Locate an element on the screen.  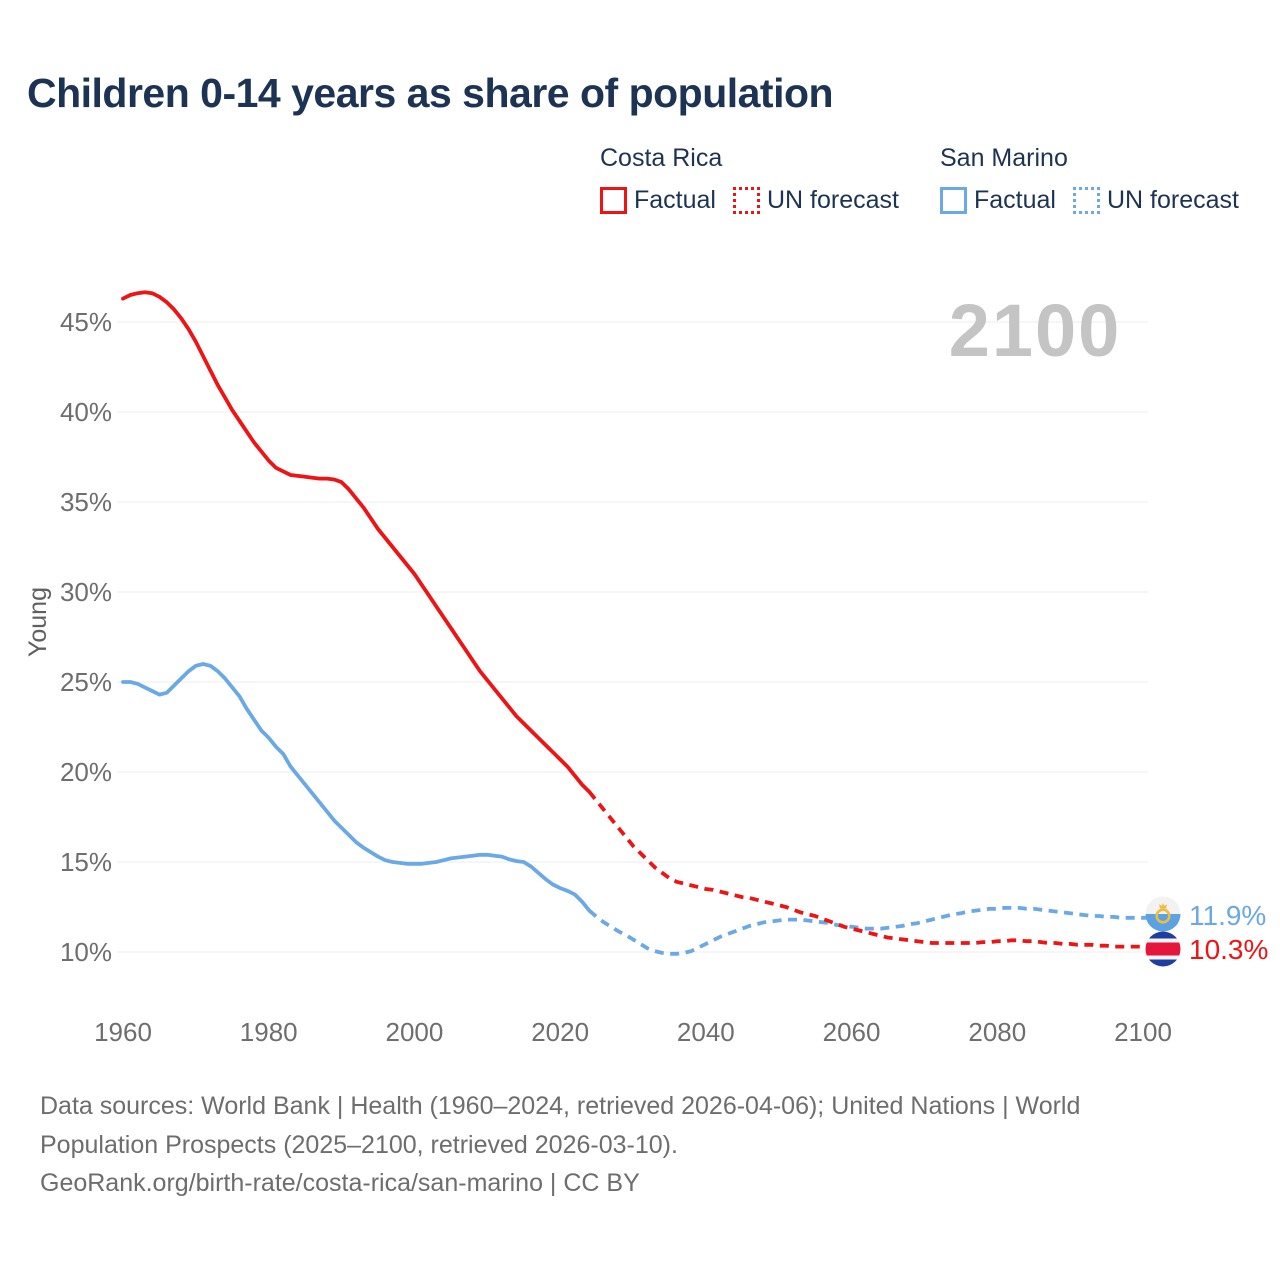
costa-rica-flag-icon is located at coordinates (1163, 949).